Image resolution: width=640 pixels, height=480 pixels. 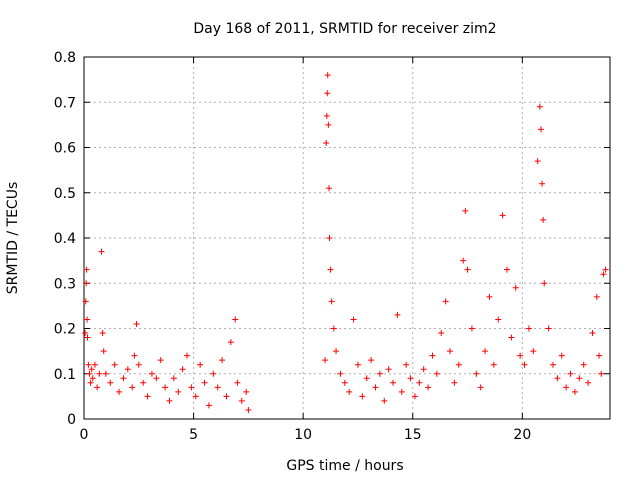 What do you see at coordinates (65, 330) in the screenshot?
I see `y-tick-label: 0.2` at bounding box center [65, 330].